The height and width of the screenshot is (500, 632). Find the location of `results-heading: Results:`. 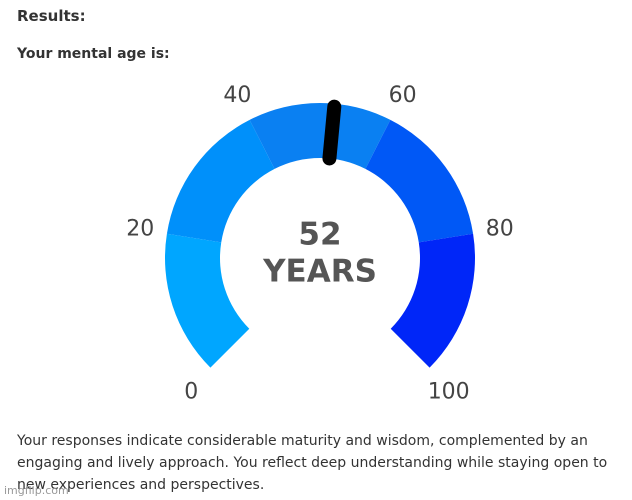

results-heading: Results: is located at coordinates (51, 16).